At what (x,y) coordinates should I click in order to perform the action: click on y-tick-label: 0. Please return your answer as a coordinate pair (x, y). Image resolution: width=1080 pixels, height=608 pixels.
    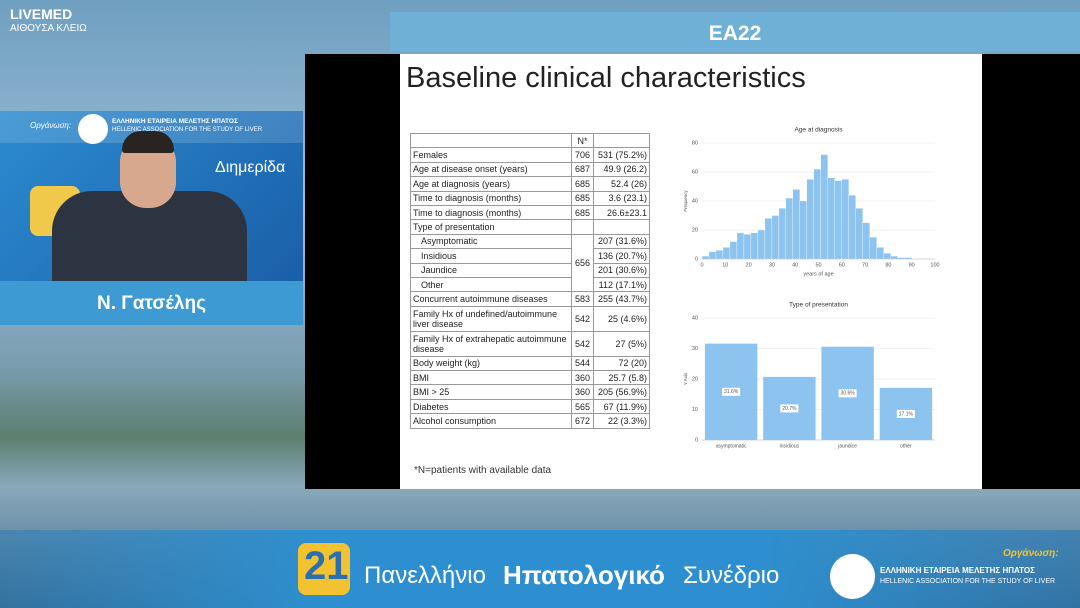
    Looking at the image, I should click on (696, 440).